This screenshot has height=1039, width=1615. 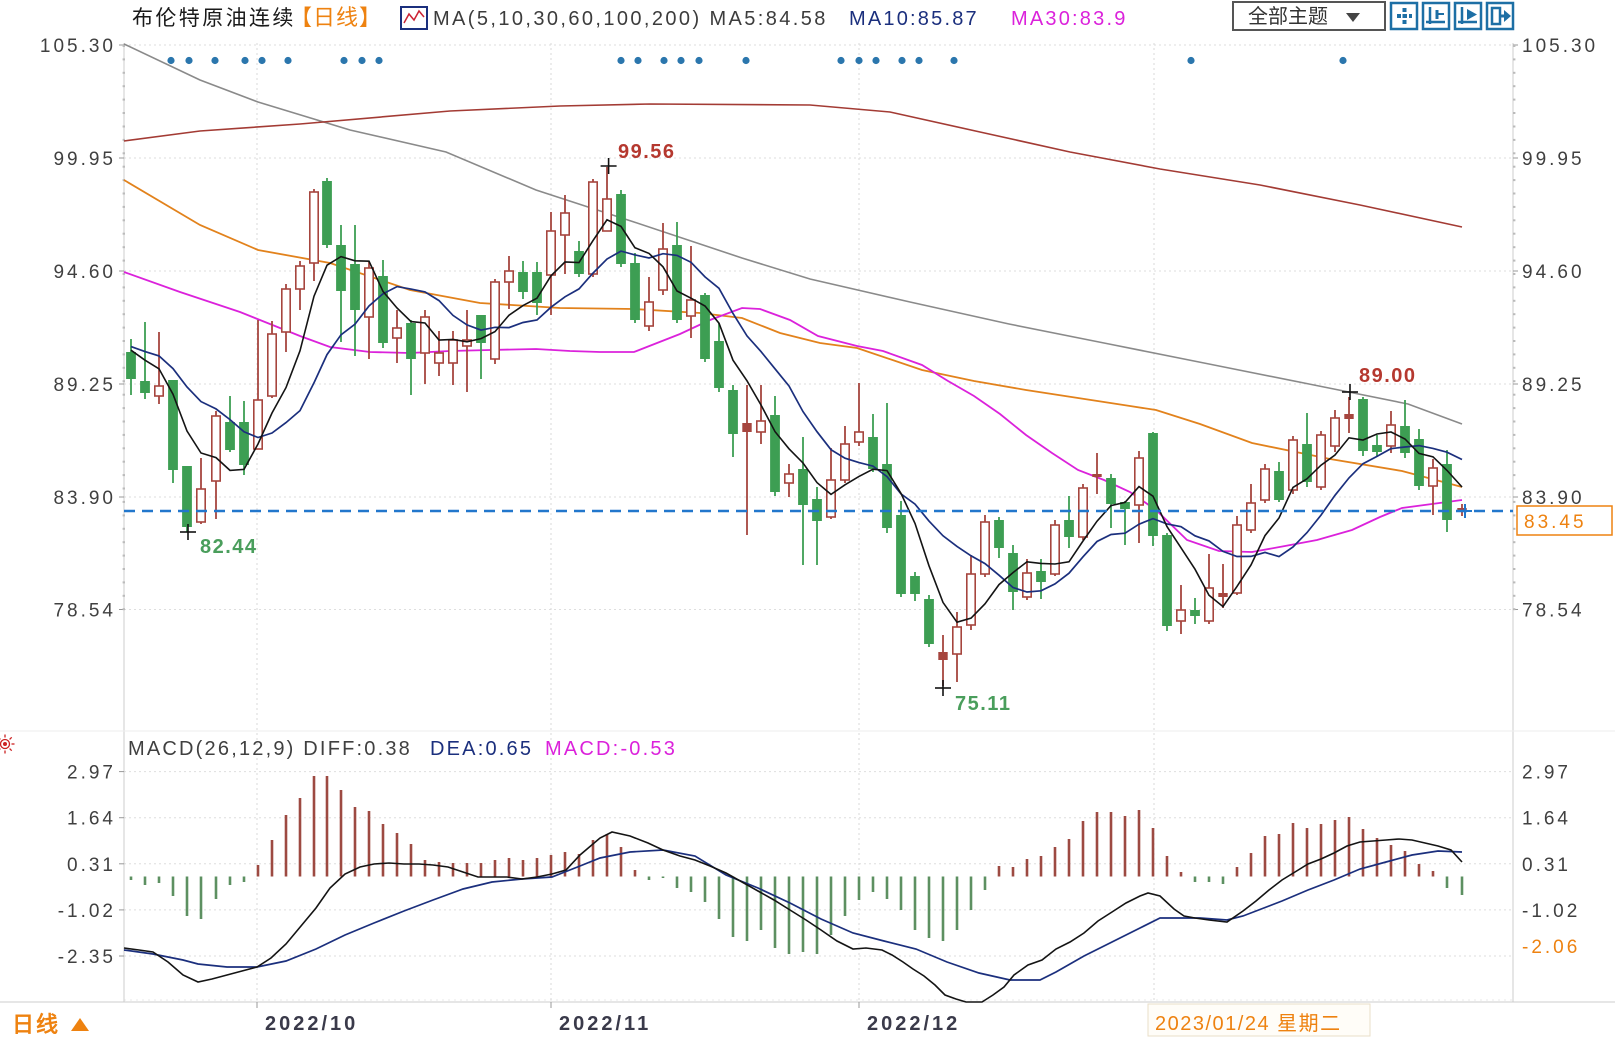 I want to click on svg-text:MA(5,10,30,60,100,200) MA5:84.: MA(5,10,30,60,100,200) MA5:84.58, so click(x=630, y=19).